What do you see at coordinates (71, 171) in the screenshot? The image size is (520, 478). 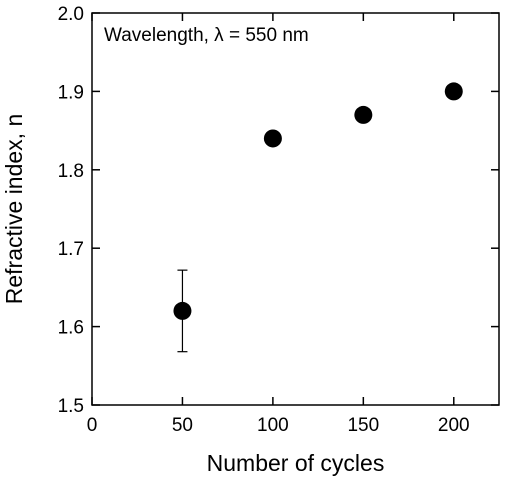 I see `y-tick-label-1.8: 1.8` at bounding box center [71, 171].